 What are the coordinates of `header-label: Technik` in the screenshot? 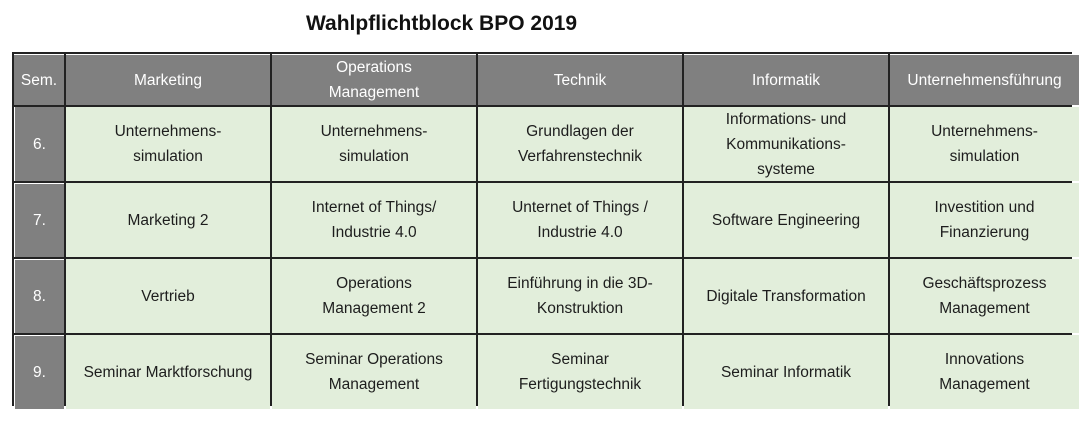 It's located at (580, 80).